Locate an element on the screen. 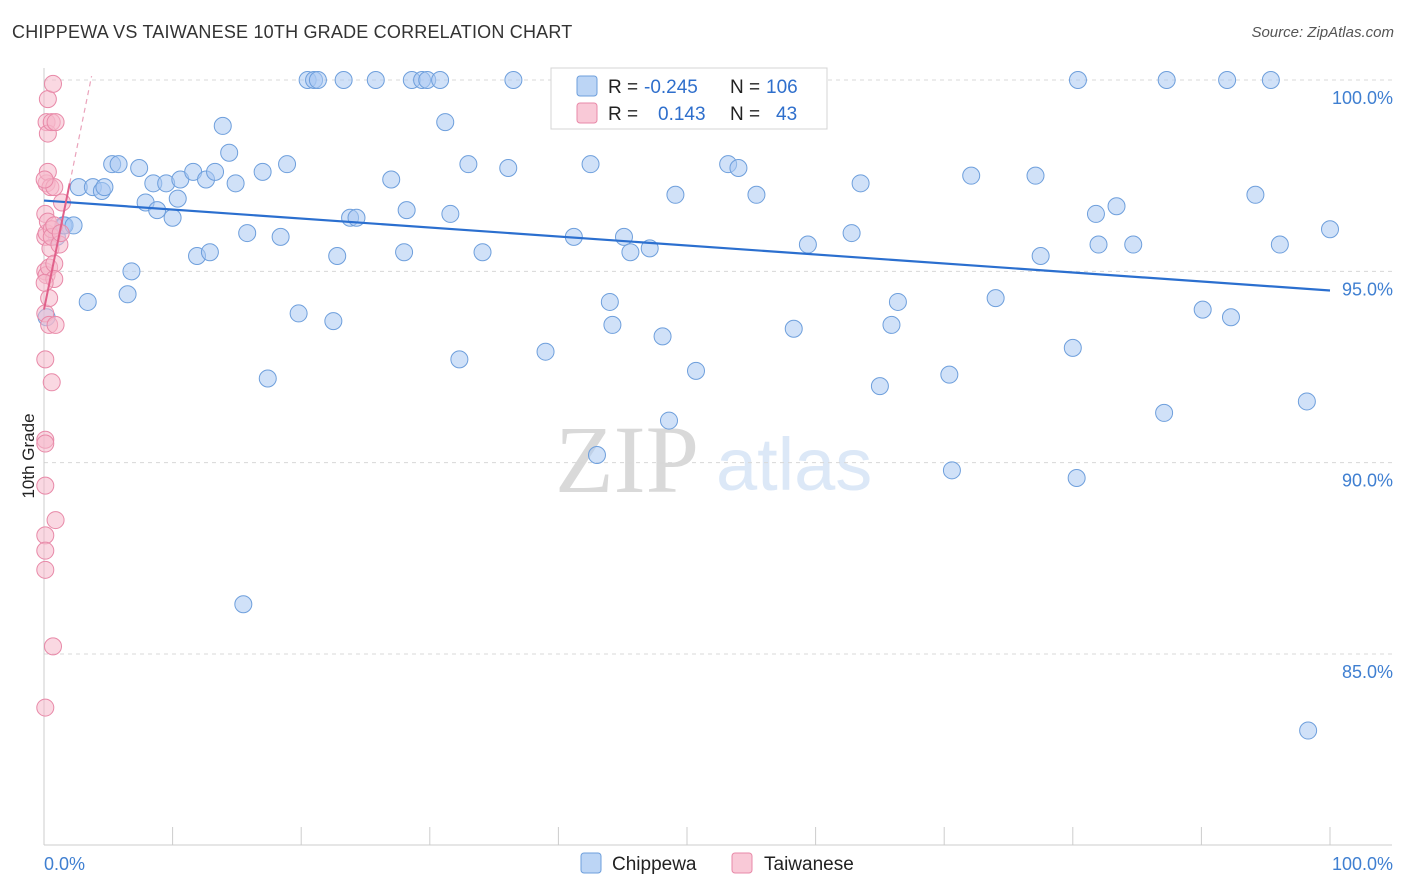 Image resolution: width=1406 pixels, height=892 pixels. y-tick-label: 85.0% is located at coordinates (1367, 672).